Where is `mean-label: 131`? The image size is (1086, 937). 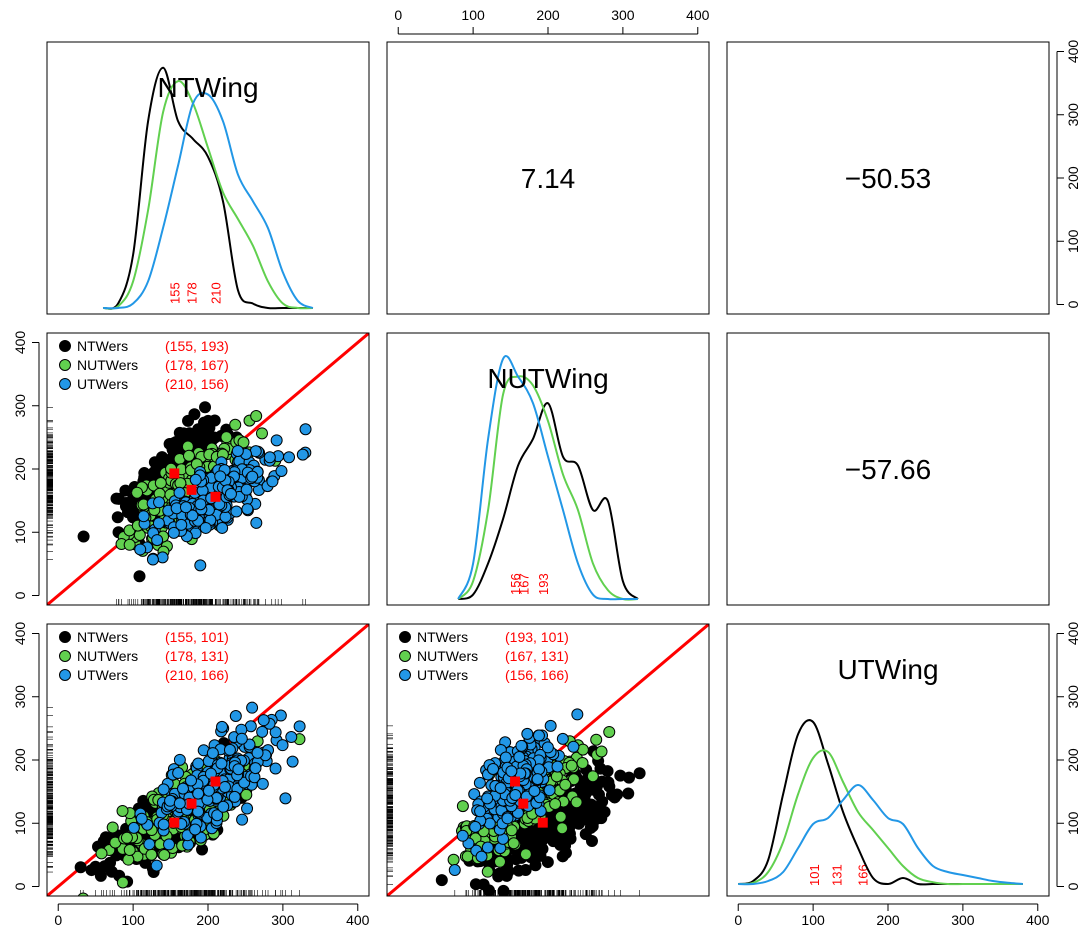
mean-label: 131 is located at coordinates (836, 875).